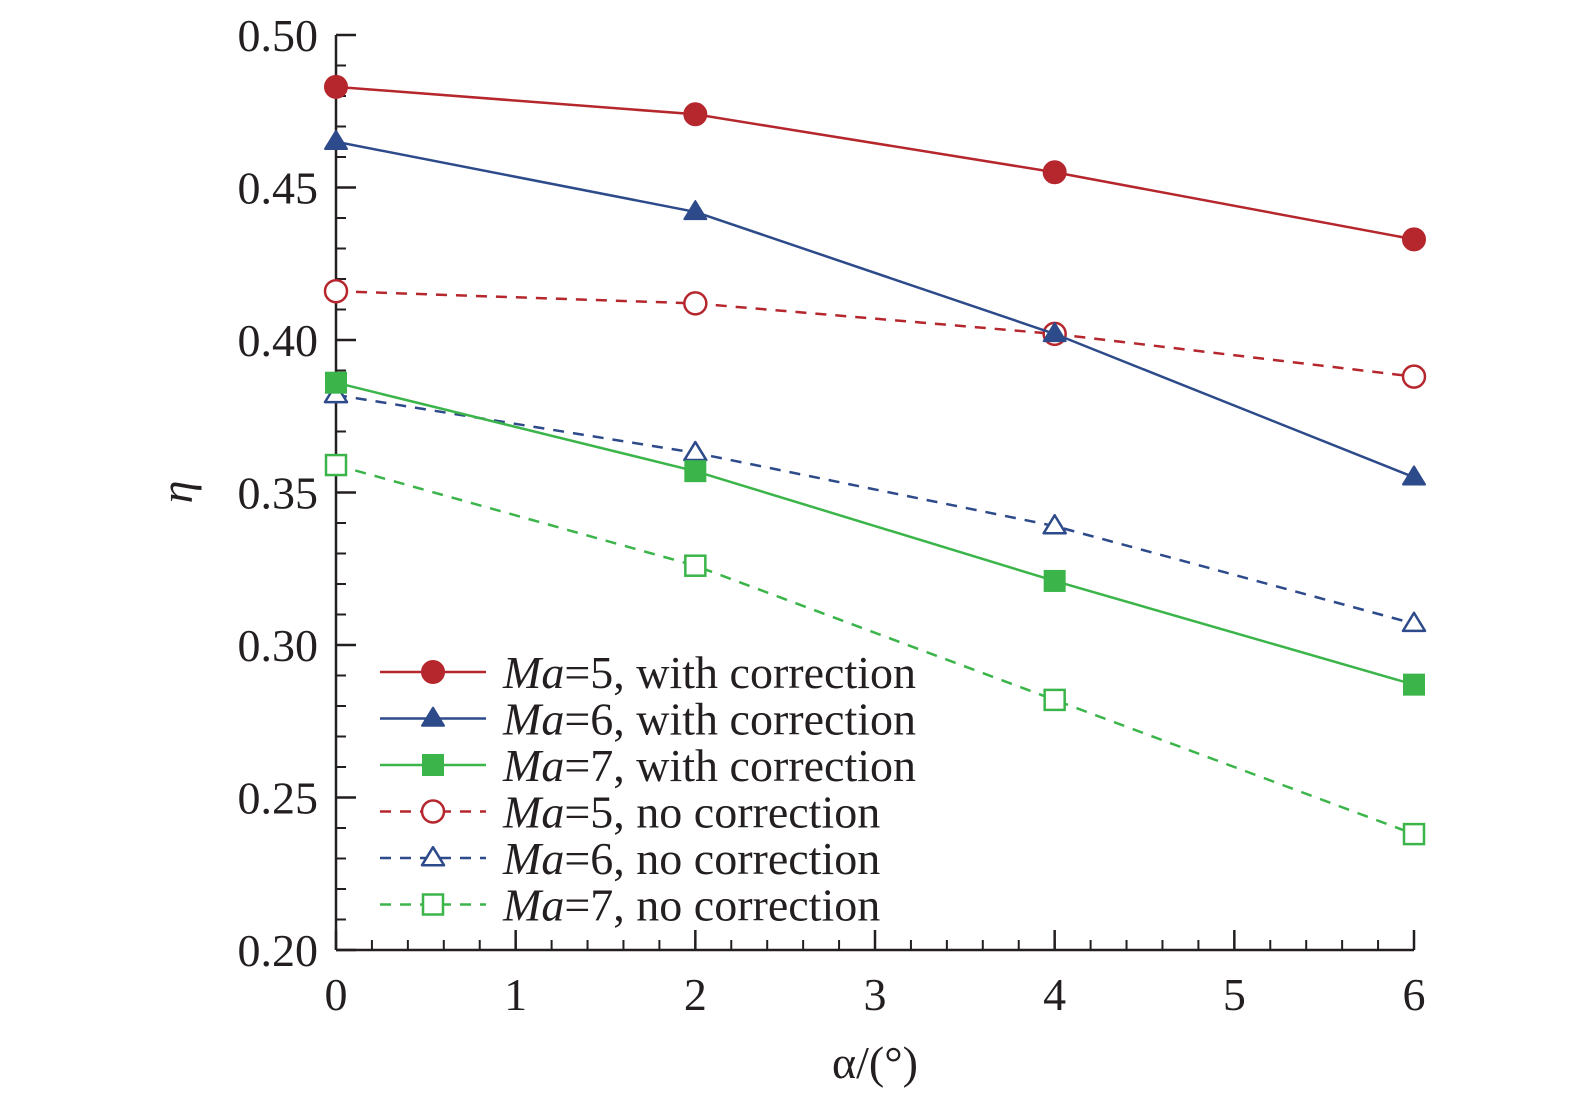  What do you see at coordinates (278, 340) in the screenshot?
I see `y-tick-label: 0.40` at bounding box center [278, 340].